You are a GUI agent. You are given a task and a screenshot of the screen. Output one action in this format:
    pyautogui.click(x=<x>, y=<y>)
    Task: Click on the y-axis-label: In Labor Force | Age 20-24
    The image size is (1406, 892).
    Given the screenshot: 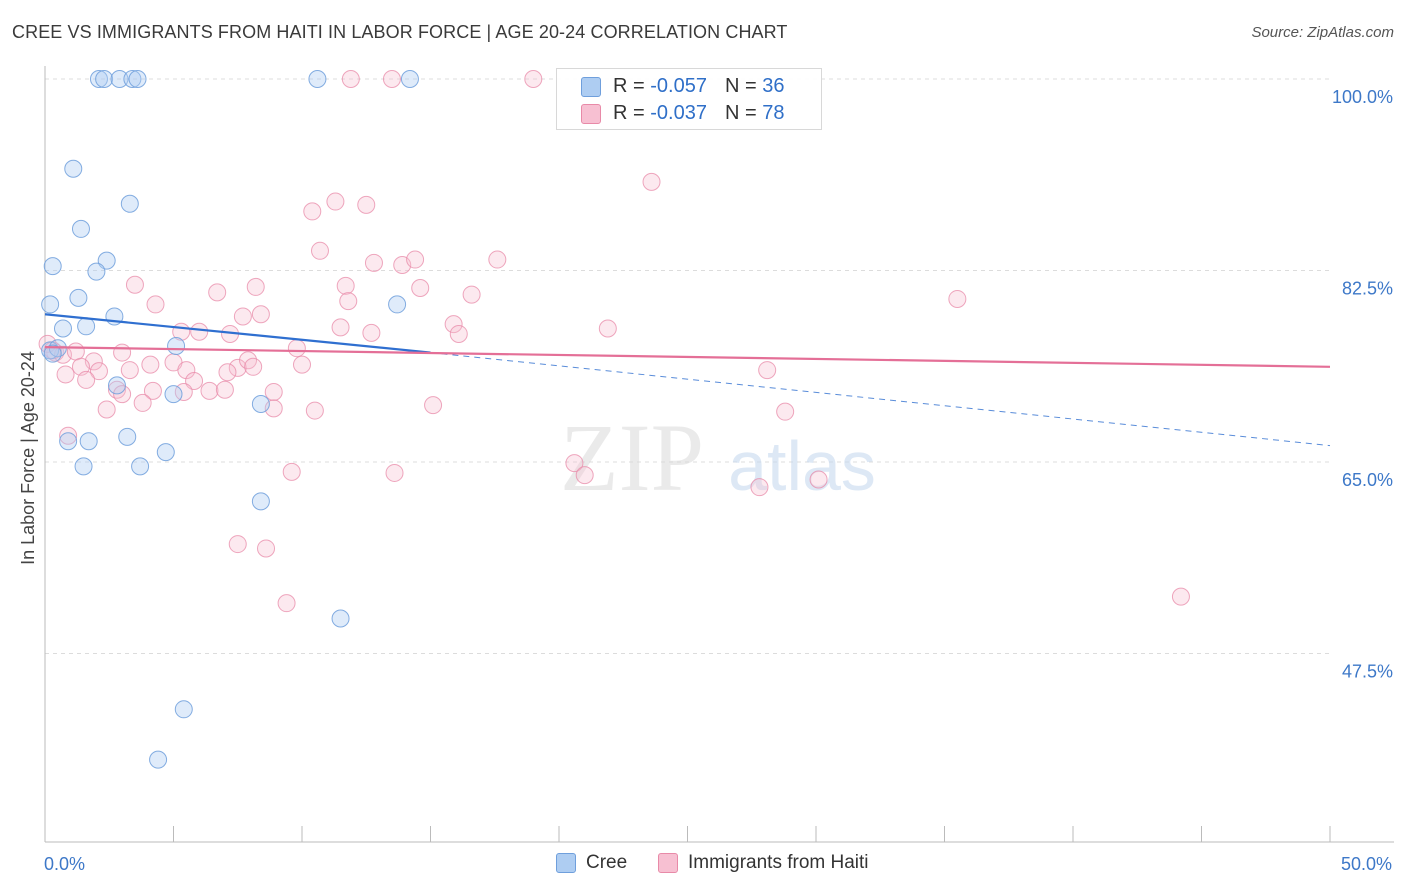 What is the action you would take?
    pyautogui.click(x=28, y=458)
    